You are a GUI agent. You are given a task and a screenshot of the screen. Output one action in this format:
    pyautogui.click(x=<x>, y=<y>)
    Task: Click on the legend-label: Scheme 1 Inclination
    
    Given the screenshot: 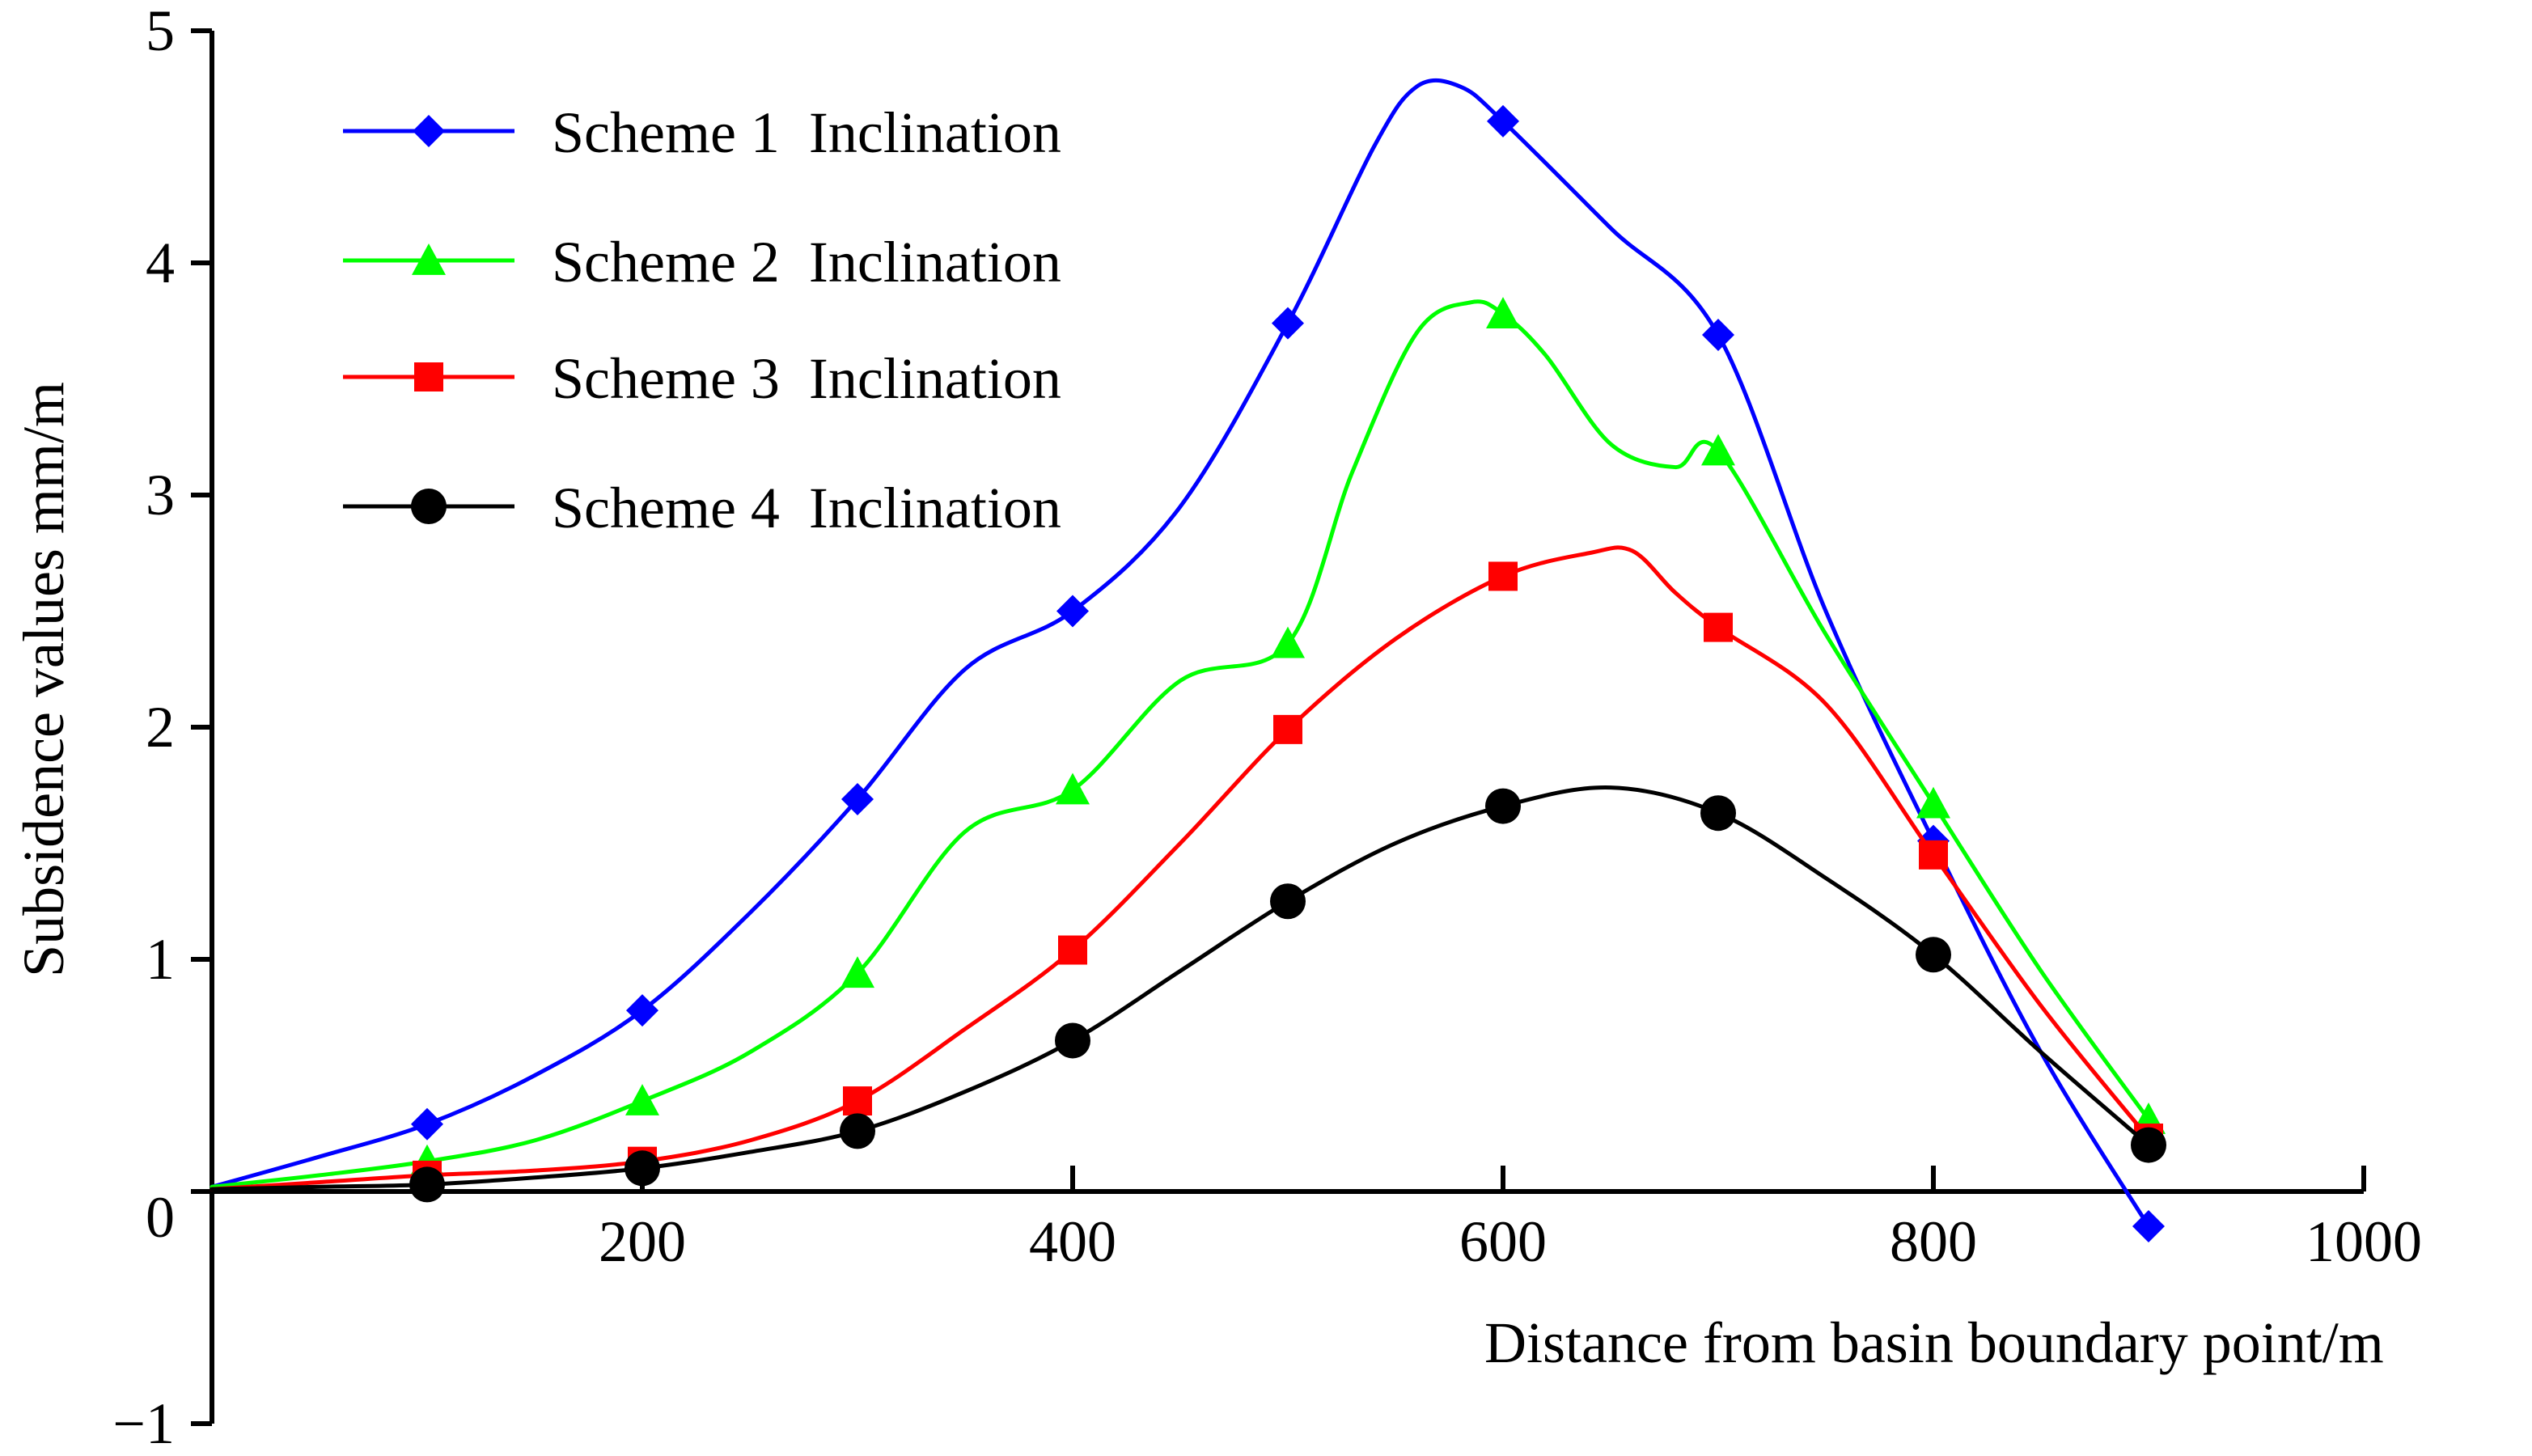 What is the action you would take?
    pyautogui.click(x=806, y=132)
    